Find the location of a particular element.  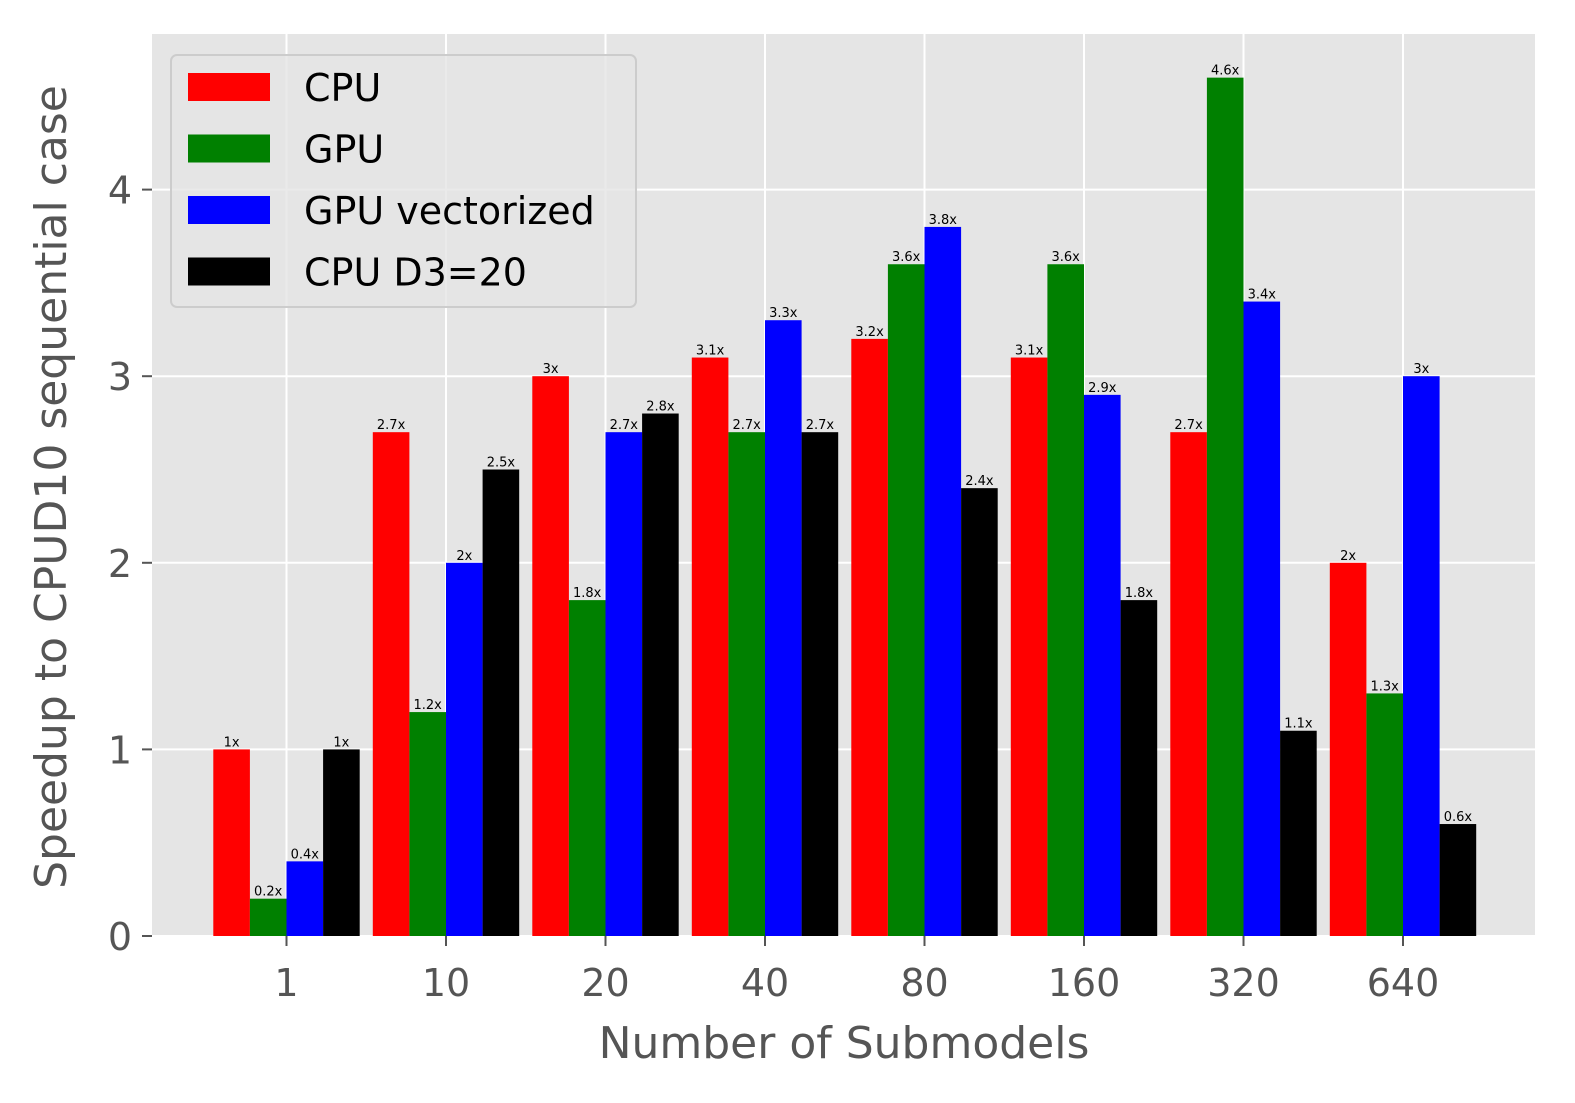

y-tick-label: 3 is located at coordinates (120, 377).